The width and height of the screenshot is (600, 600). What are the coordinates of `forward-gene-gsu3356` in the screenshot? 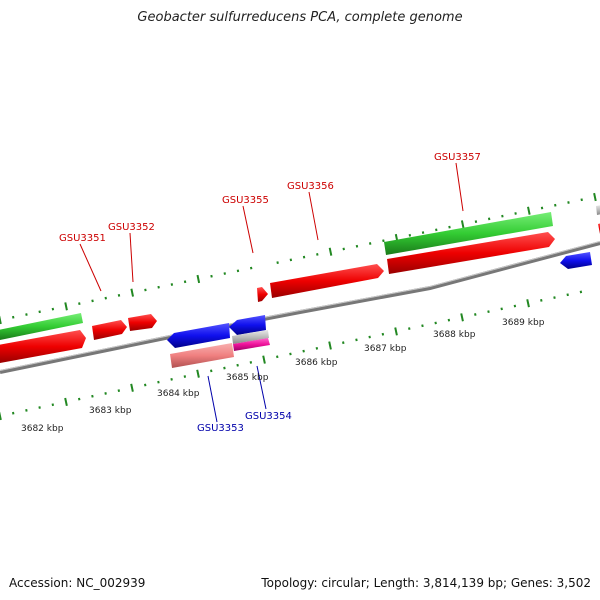 It's located at (327, 281).